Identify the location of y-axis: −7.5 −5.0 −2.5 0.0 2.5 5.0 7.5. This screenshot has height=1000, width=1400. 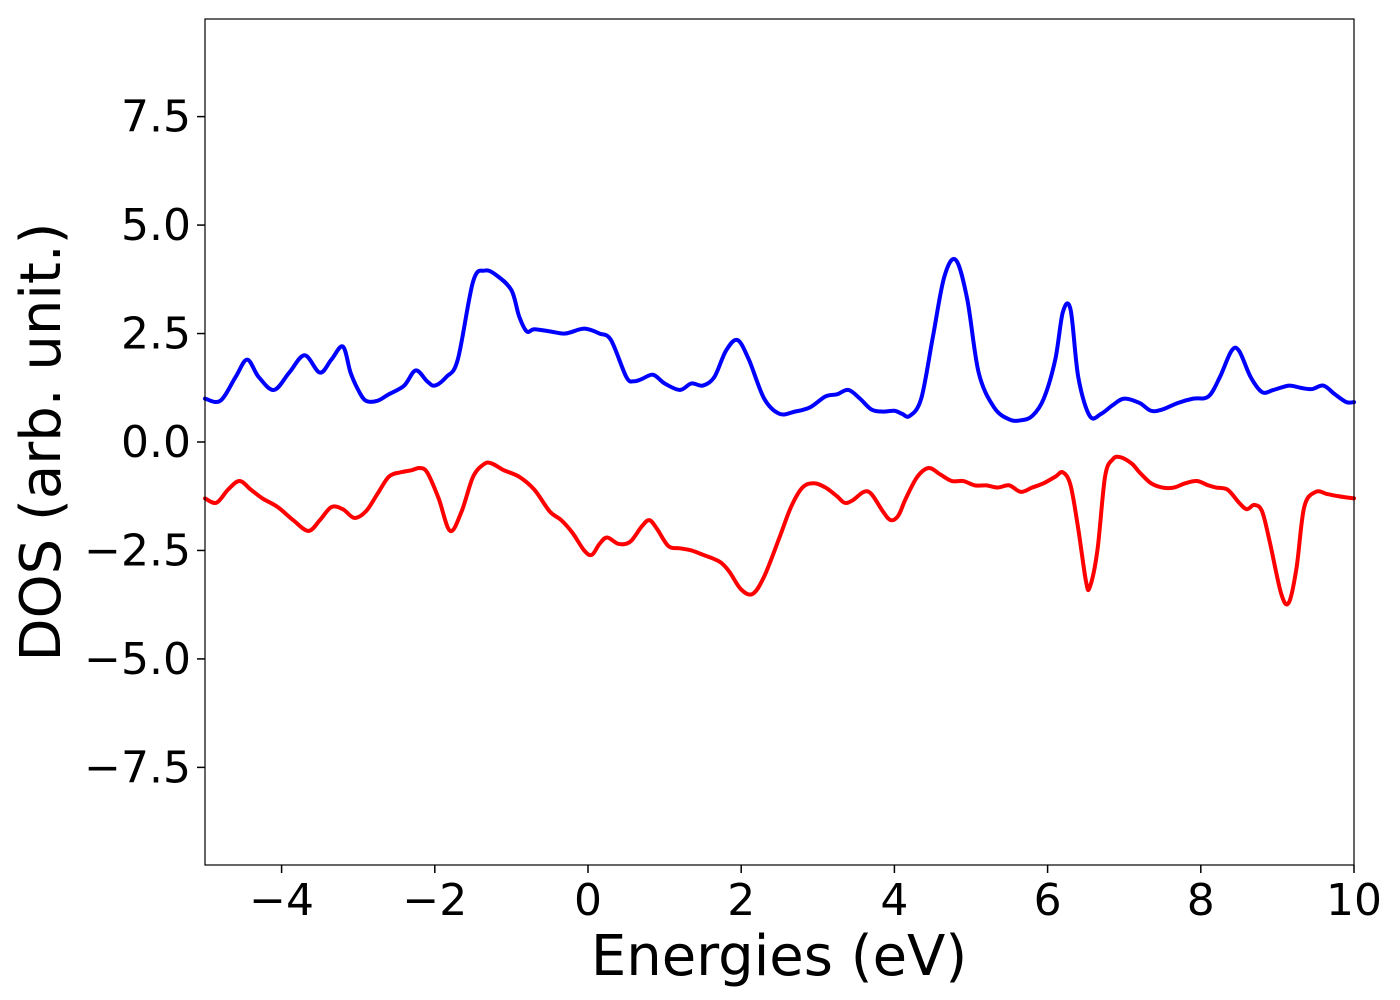
(144, 442).